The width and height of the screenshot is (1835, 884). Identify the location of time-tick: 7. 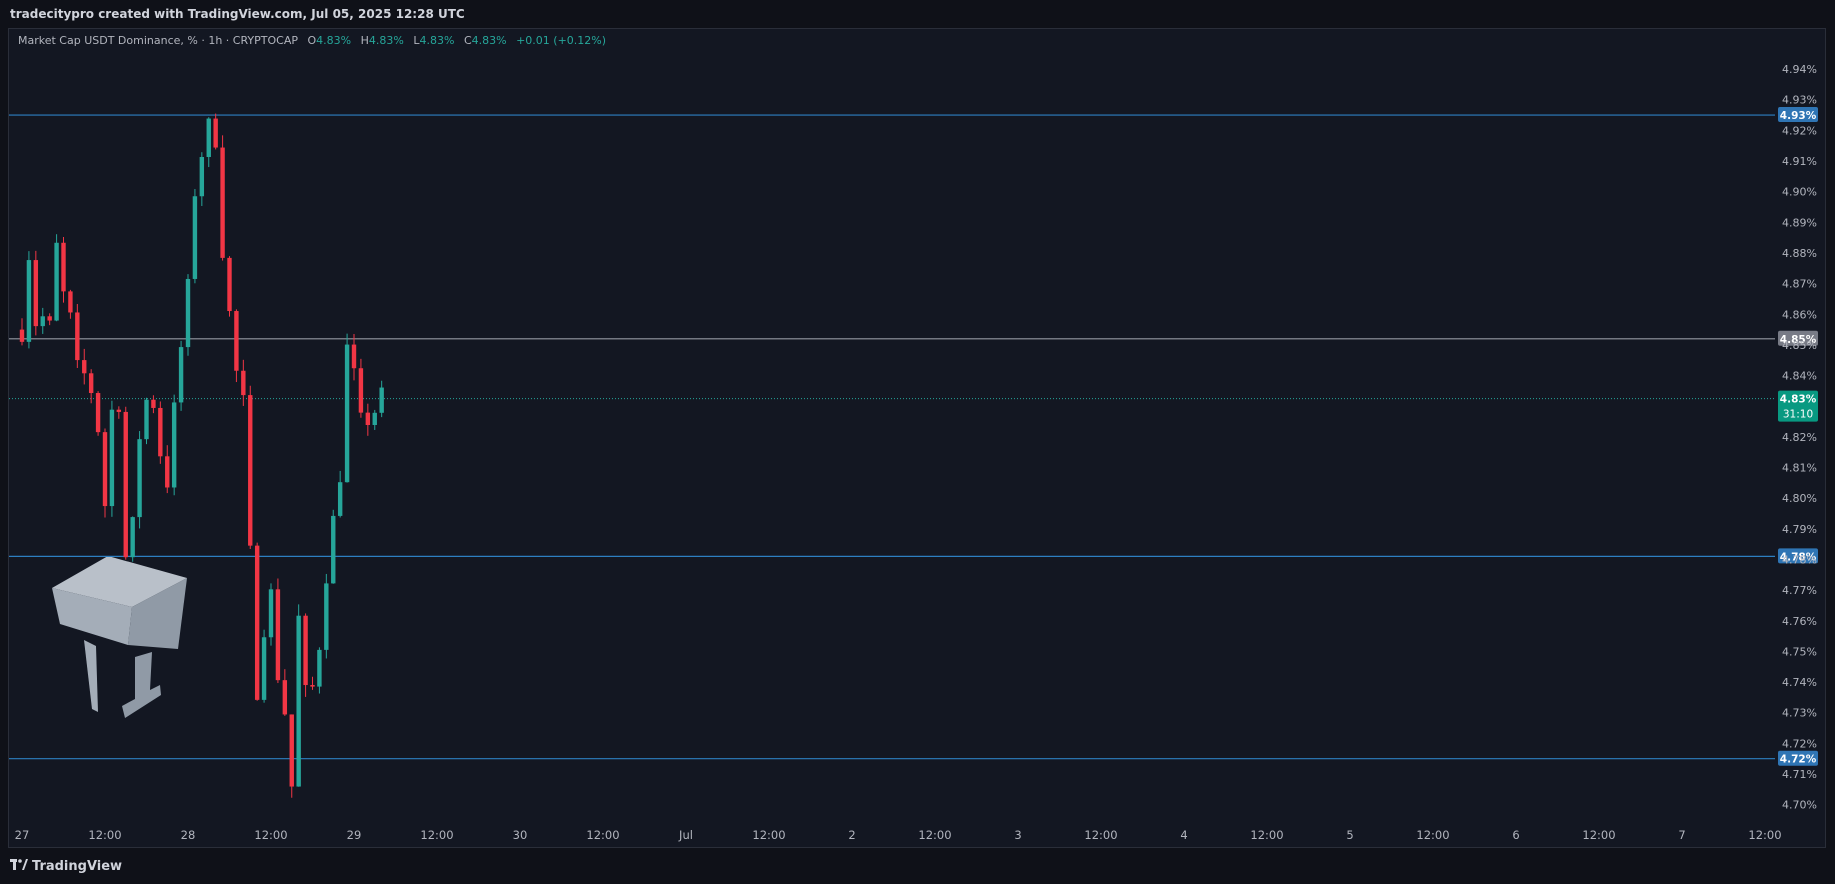
(1681, 835).